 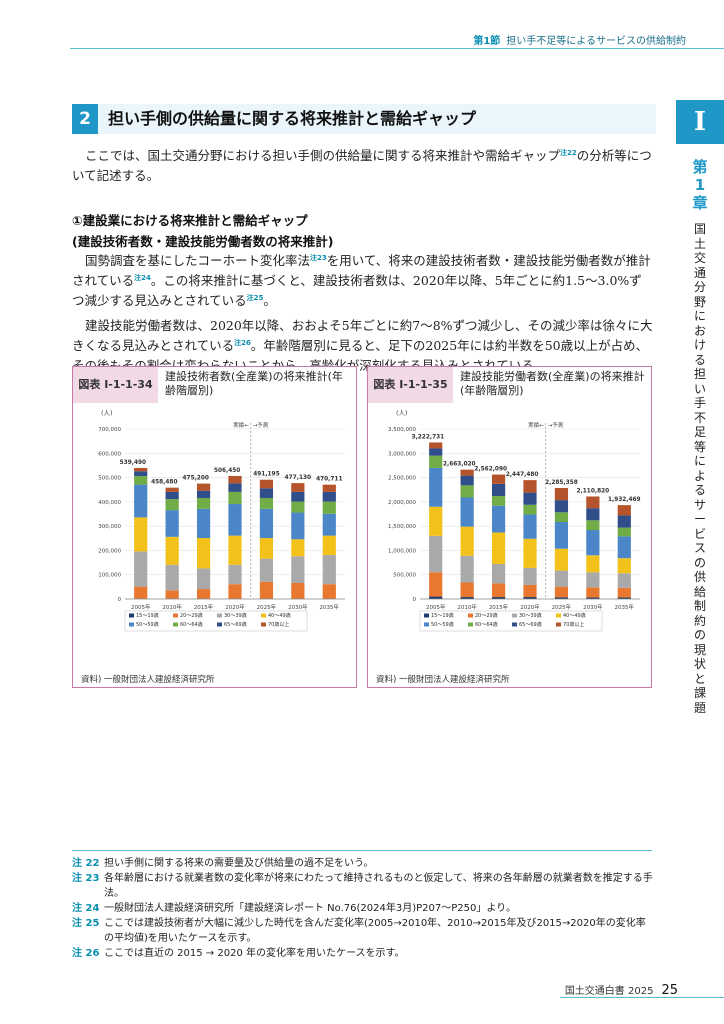 I want to click on side-title-char: 等, so click(x=699, y=446).